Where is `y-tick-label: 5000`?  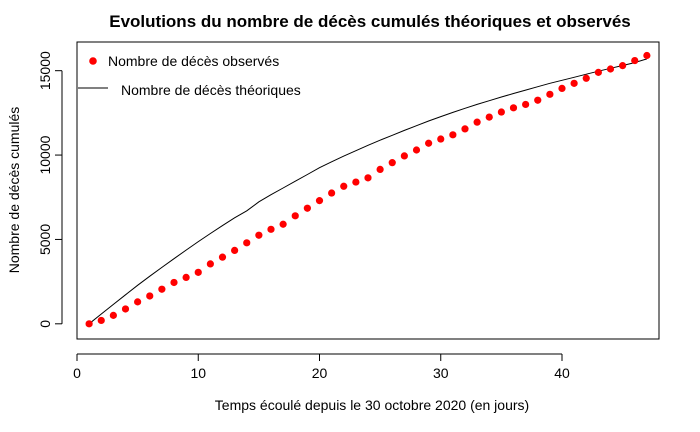 y-tick-label: 5000 is located at coordinates (45, 239).